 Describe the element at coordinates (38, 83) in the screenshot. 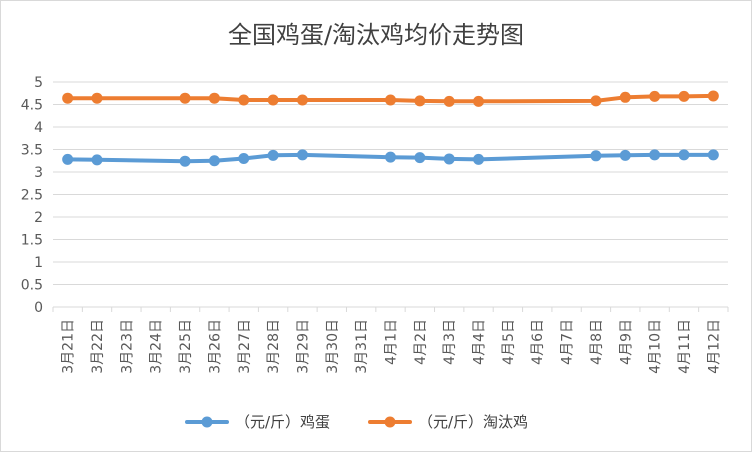

I see `y-tick-label: 5` at that location.